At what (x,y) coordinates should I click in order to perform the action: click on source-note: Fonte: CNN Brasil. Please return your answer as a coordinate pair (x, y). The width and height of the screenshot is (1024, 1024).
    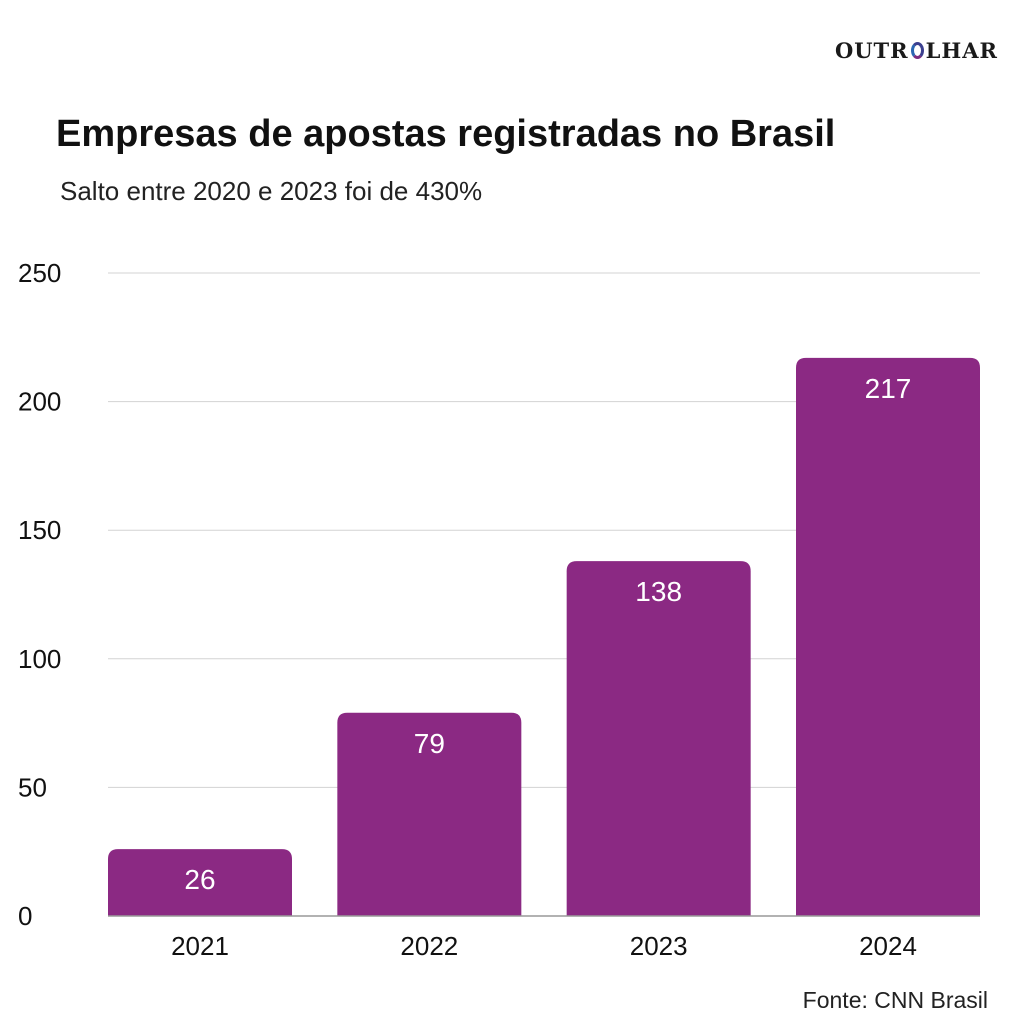
    Looking at the image, I should click on (895, 1000).